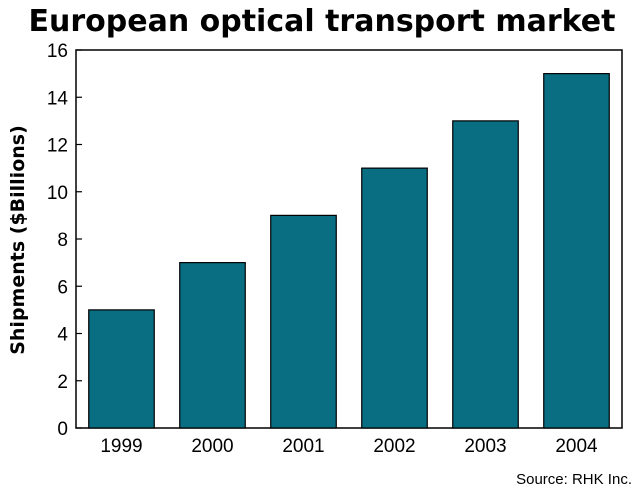  Describe the element at coordinates (121, 369) in the screenshot. I see `bar-1999` at that location.